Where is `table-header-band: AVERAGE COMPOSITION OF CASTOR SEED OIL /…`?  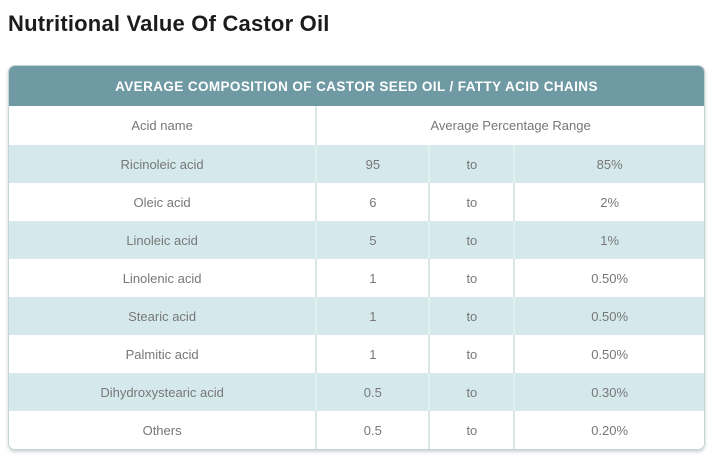 table-header-band: AVERAGE COMPOSITION OF CASTOR SEED OIL /… is located at coordinates (356, 86).